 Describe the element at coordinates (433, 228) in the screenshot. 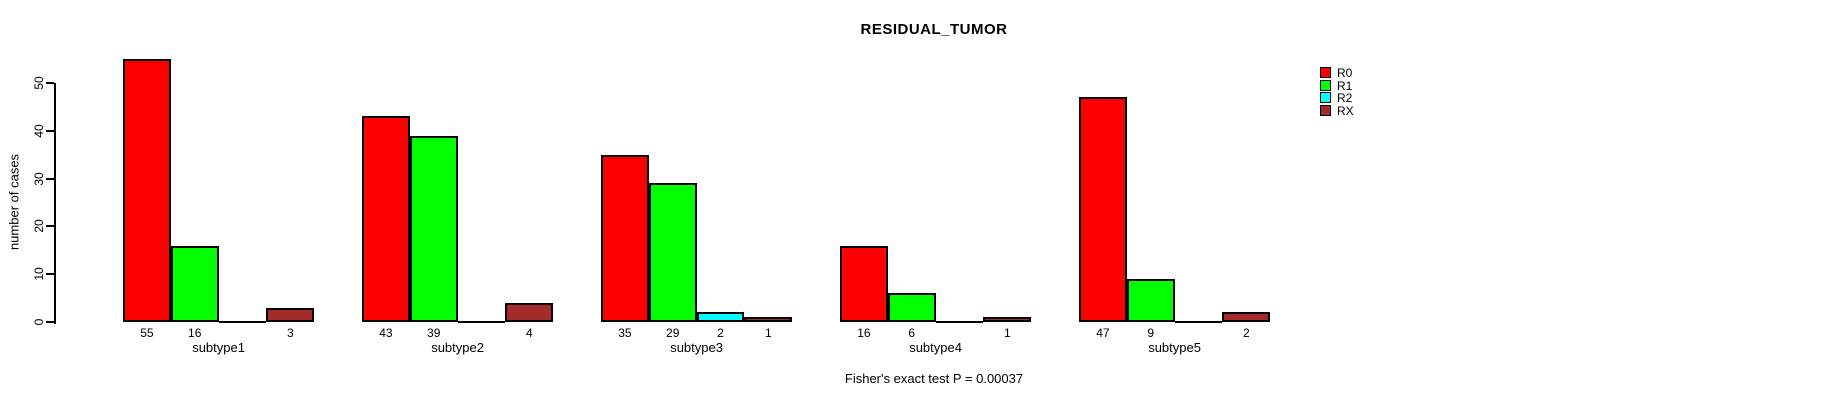

I see `bar-r1-subtype2` at that location.